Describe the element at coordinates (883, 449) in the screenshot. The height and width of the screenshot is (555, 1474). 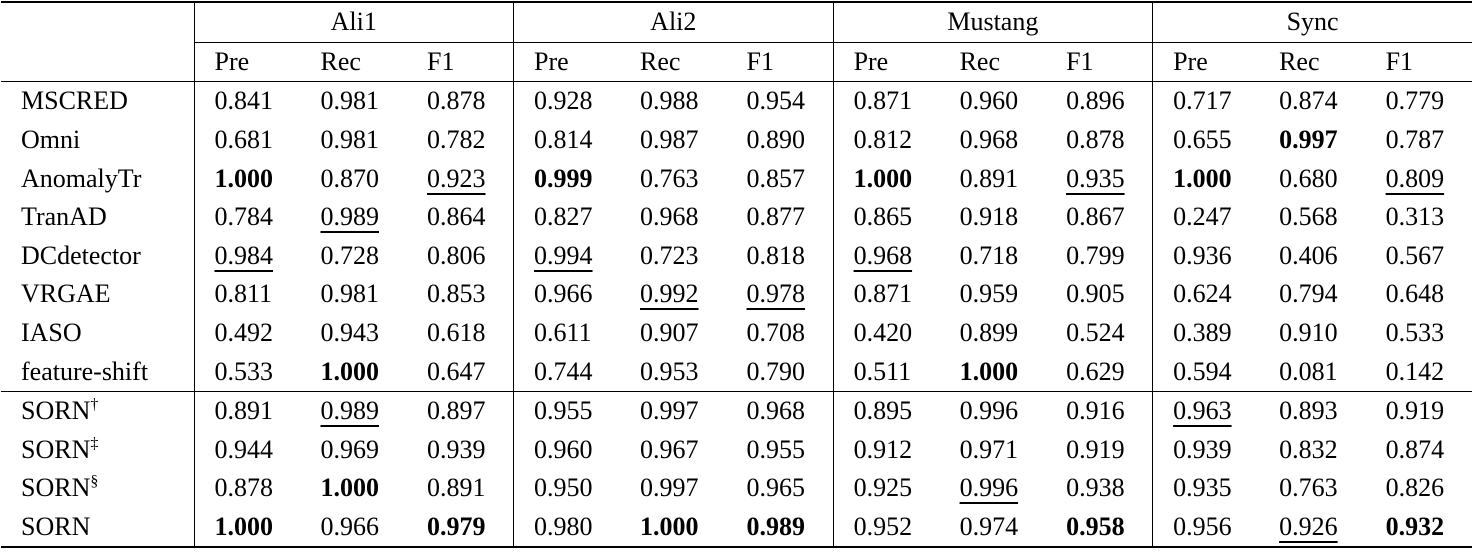
I see `value: 0.912` at that location.